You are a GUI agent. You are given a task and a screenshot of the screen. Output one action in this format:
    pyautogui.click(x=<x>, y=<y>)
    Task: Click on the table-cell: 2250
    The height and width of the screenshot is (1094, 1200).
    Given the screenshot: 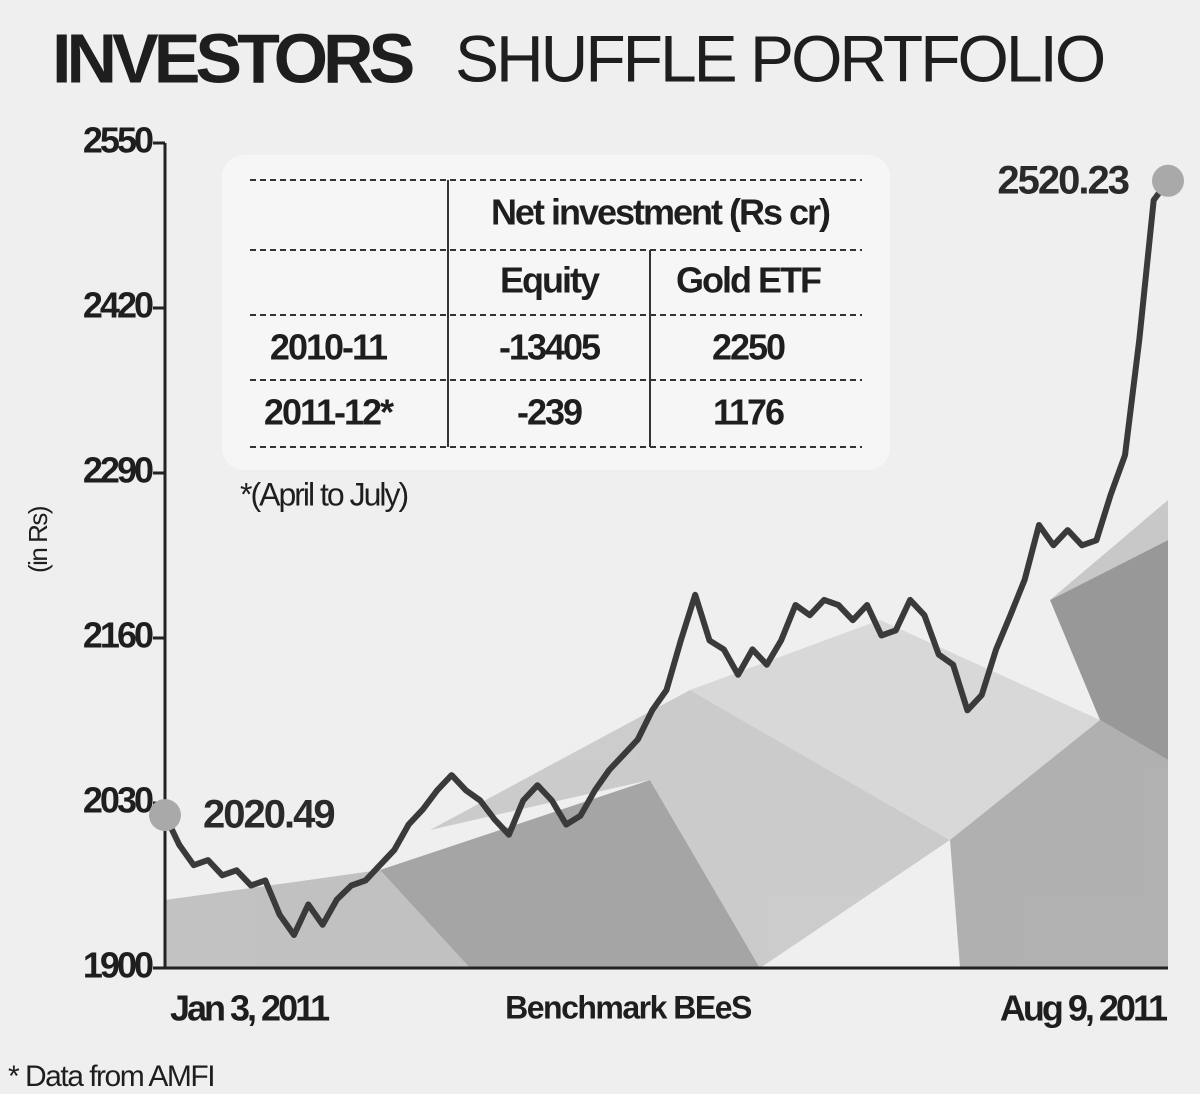 What is the action you would take?
    pyautogui.click(x=748, y=347)
    